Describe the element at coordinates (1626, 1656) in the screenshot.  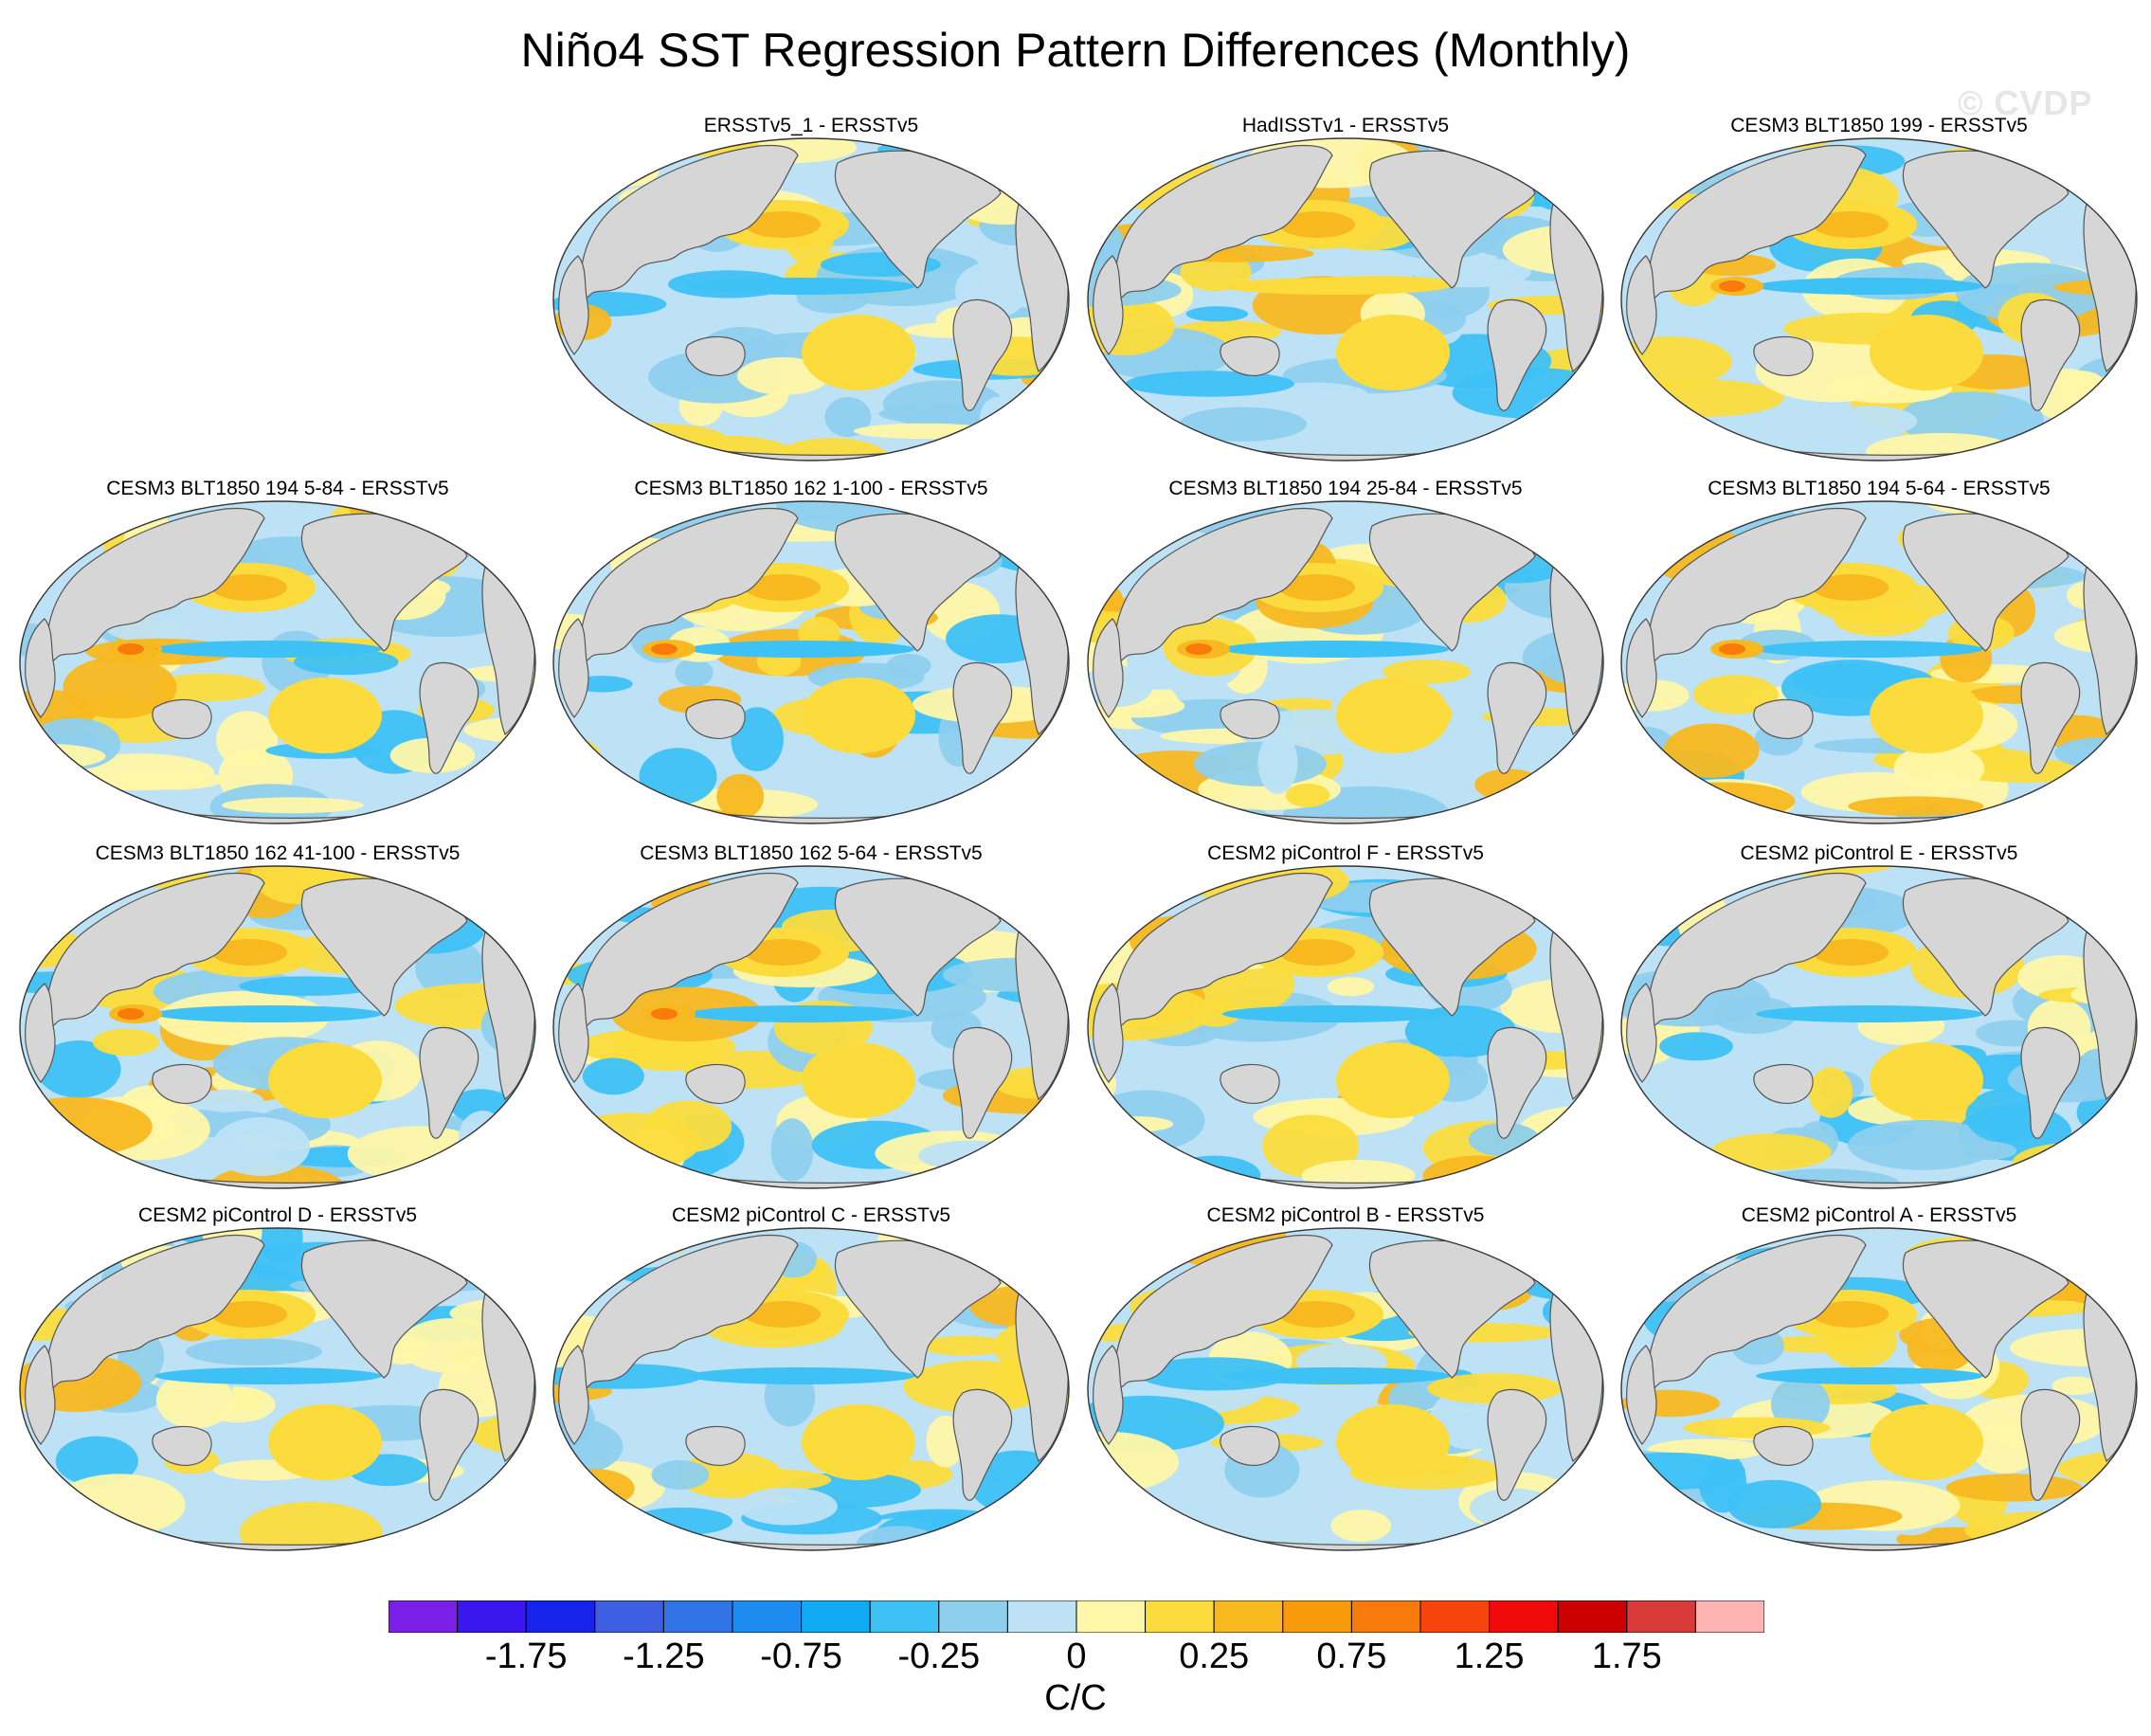
I see `colorbar-tick-label: 1.75` at that location.